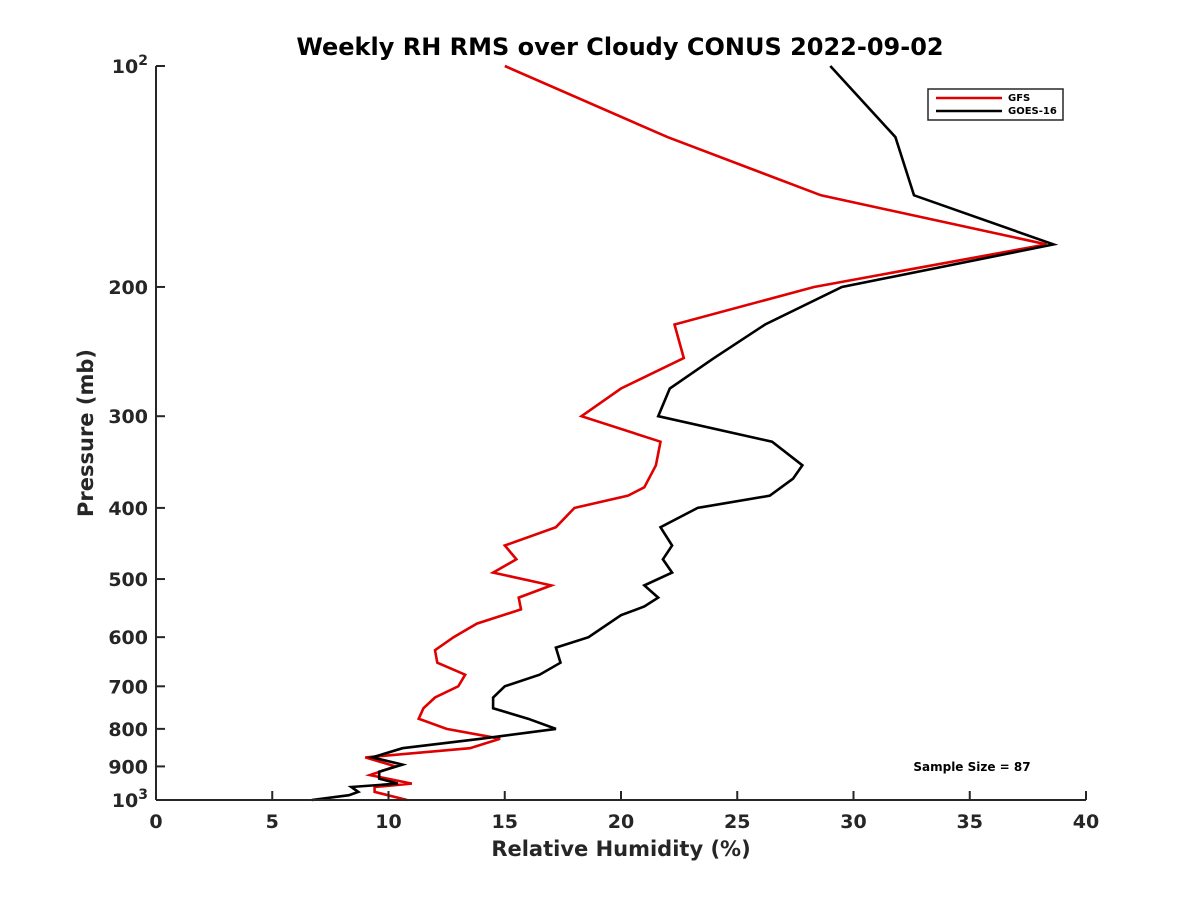 The height and width of the screenshot is (900, 1200). I want to click on x-axis-ticks: 0 5 10 15 20 25 30 35 40, so click(624, 812).